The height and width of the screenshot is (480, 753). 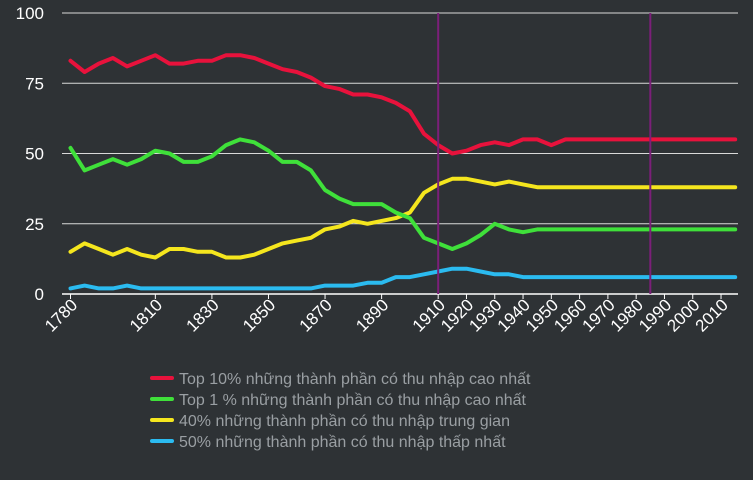 What do you see at coordinates (34, 154) in the screenshot?
I see `y-tick-label: 50` at bounding box center [34, 154].